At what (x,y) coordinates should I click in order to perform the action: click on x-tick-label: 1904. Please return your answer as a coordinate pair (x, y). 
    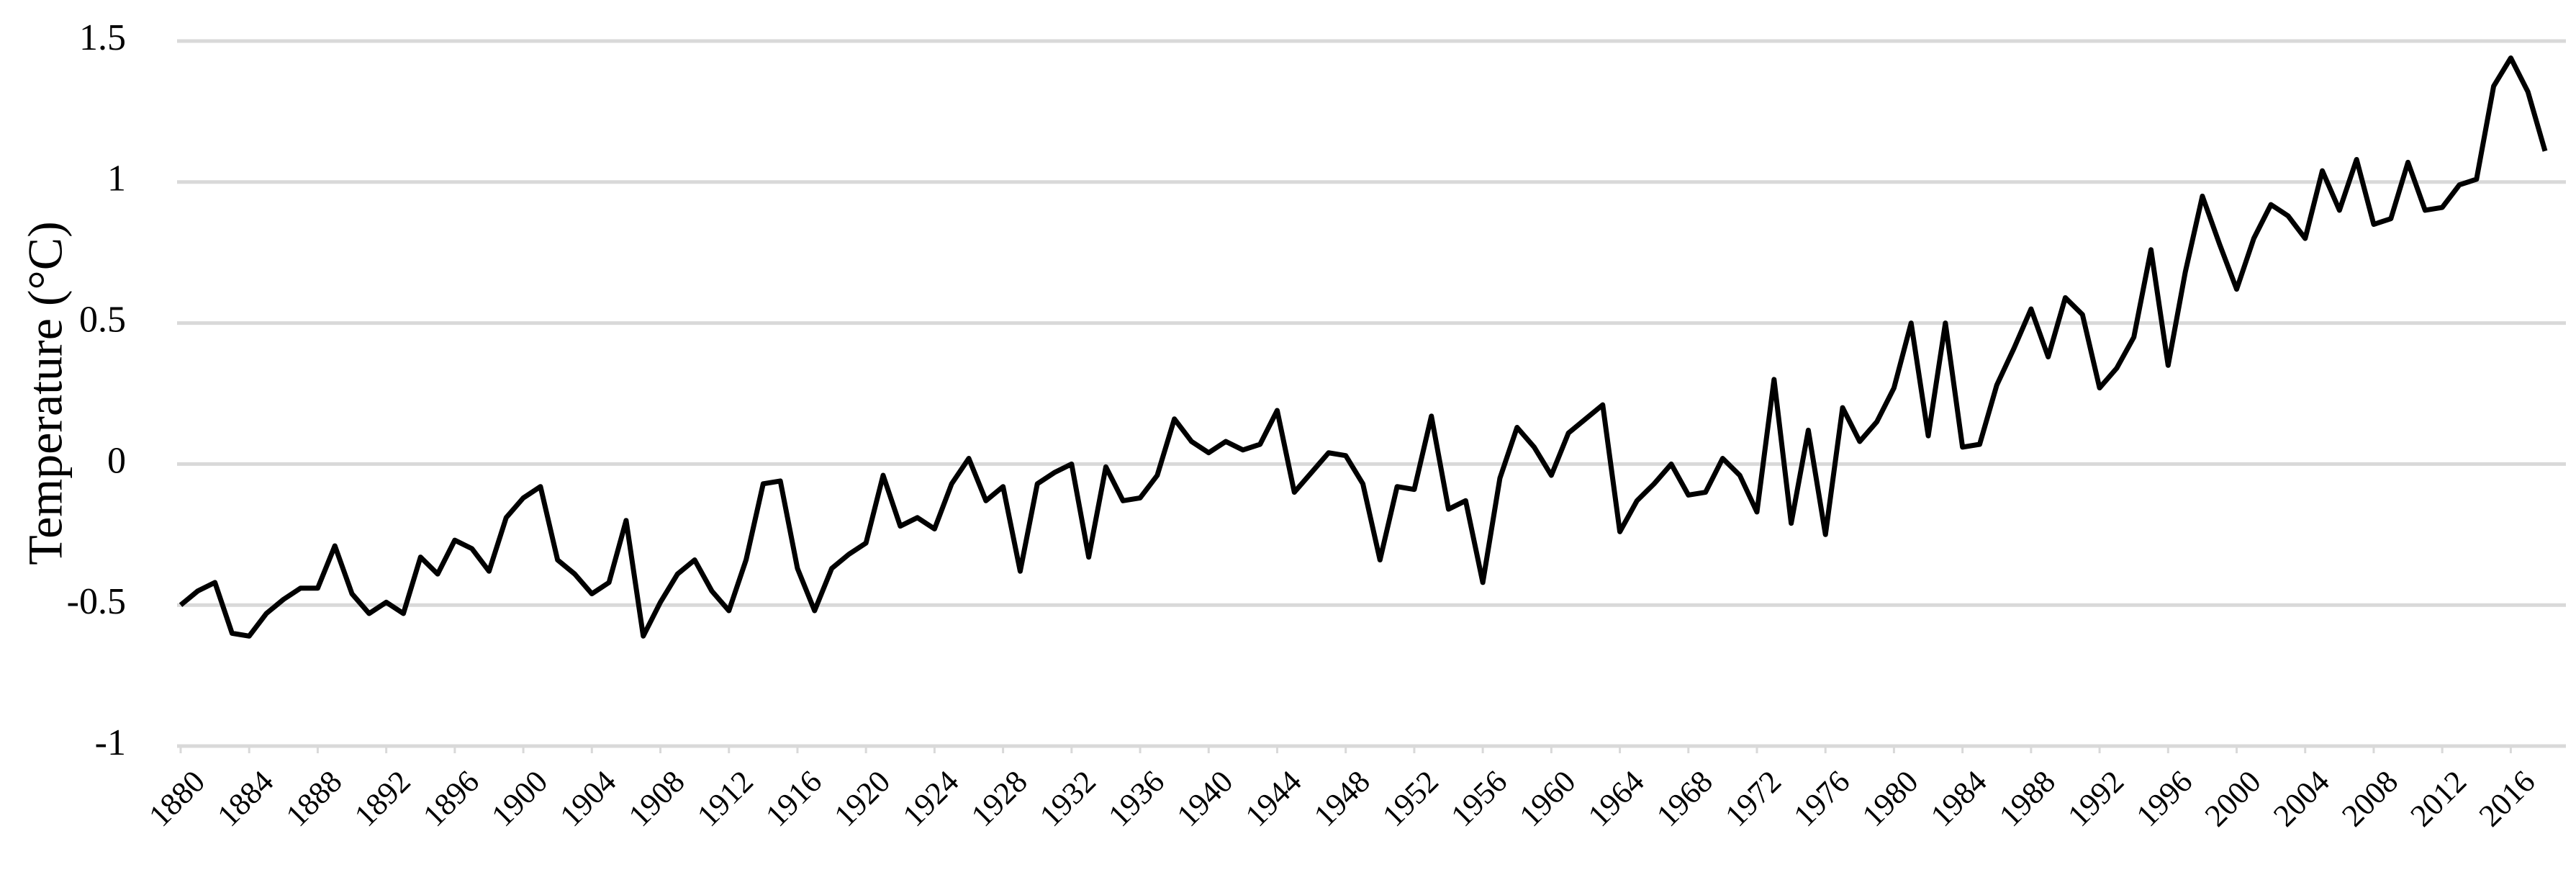
    Looking at the image, I should click on (588, 798).